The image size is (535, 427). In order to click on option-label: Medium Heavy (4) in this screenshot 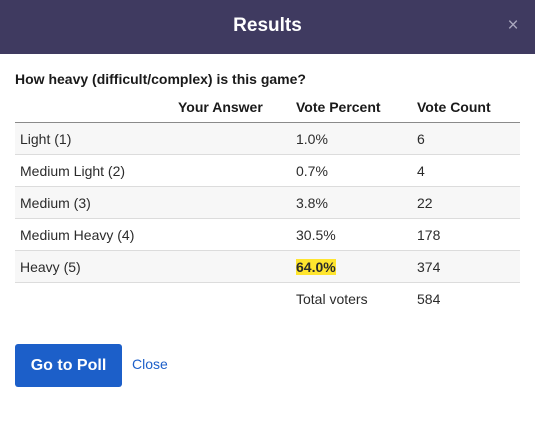, I will do `click(96, 234)`.